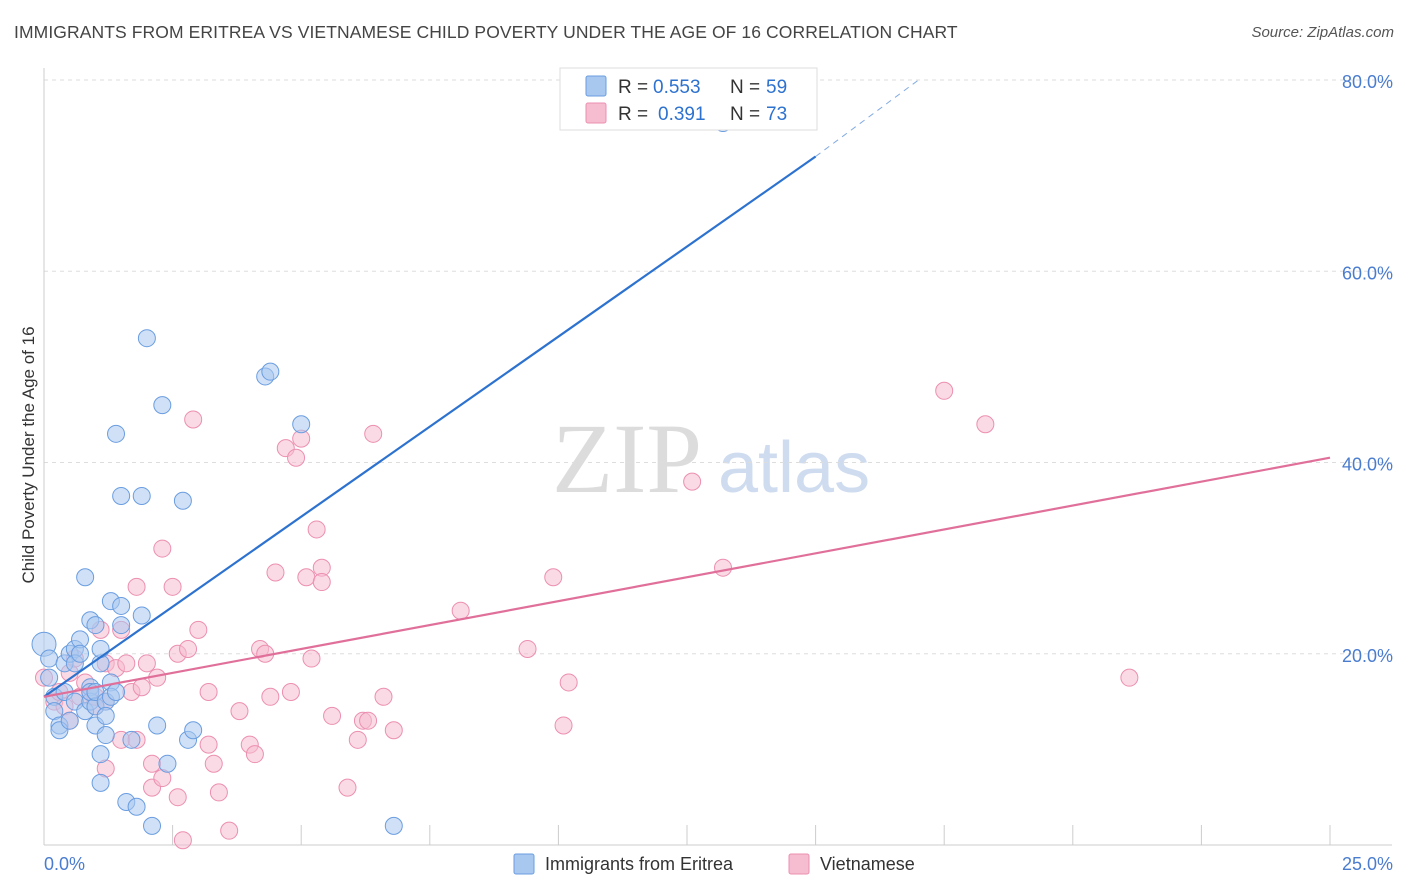  Describe the element at coordinates (1367, 273) in the screenshot. I see `y-tick-label: 60.0%` at that location.